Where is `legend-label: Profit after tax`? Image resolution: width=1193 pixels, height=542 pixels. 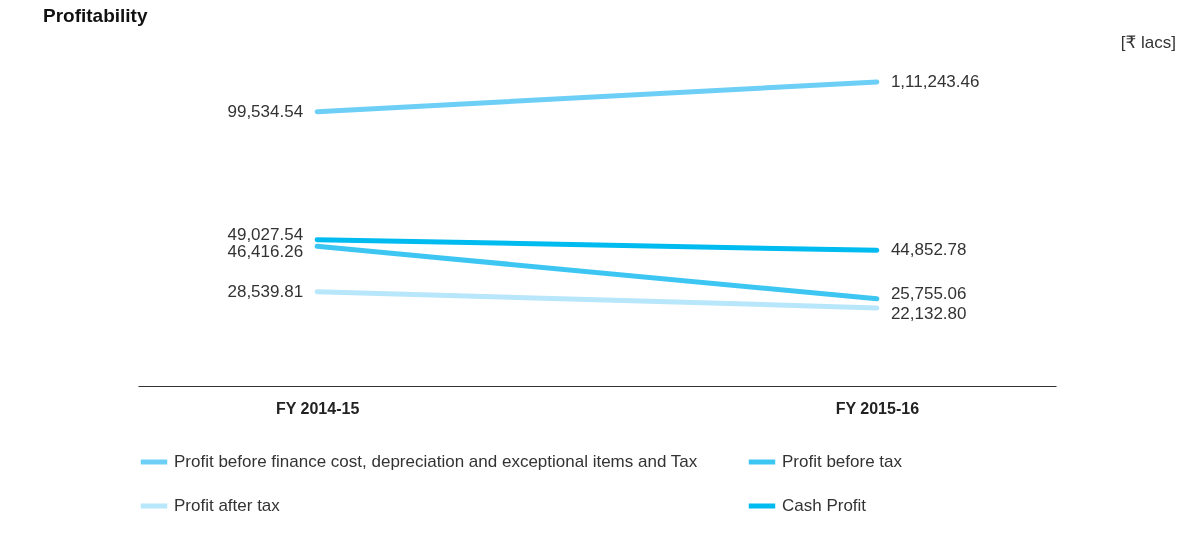 legend-label: Profit after tax is located at coordinates (227, 505).